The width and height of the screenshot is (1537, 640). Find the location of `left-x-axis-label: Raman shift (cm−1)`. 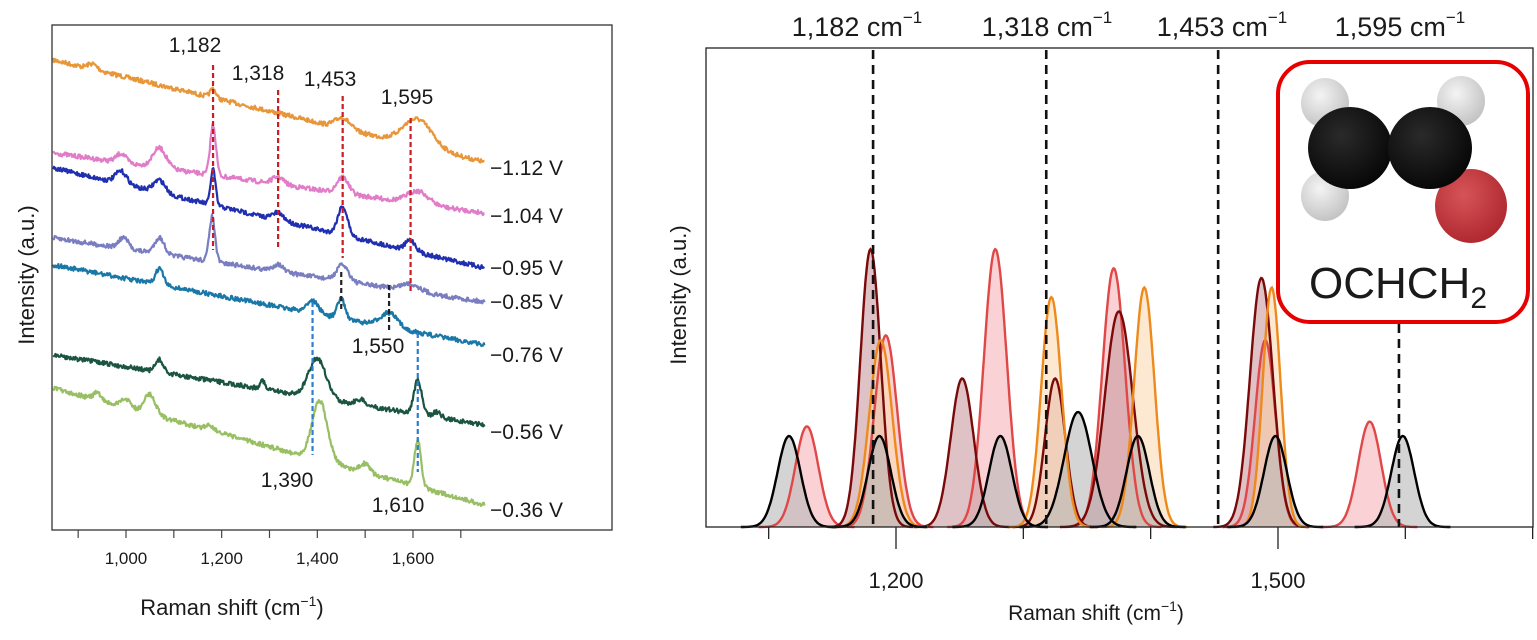

left-x-axis-label: Raman shift (cm−1) is located at coordinates (231, 606).